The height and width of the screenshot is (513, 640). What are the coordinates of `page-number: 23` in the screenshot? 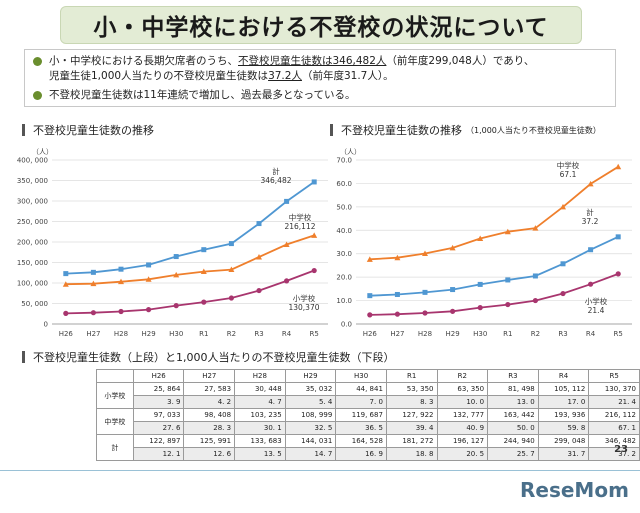 It's located at (621, 449).